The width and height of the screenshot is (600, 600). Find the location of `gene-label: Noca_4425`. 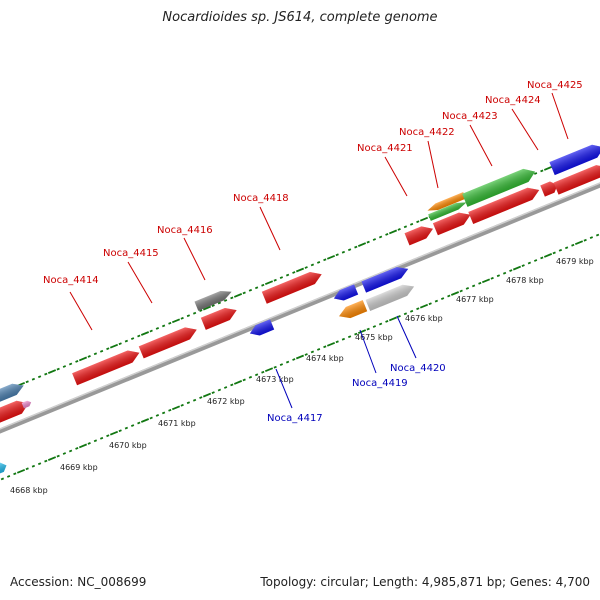

gene-label: Noca_4425 is located at coordinates (555, 85).